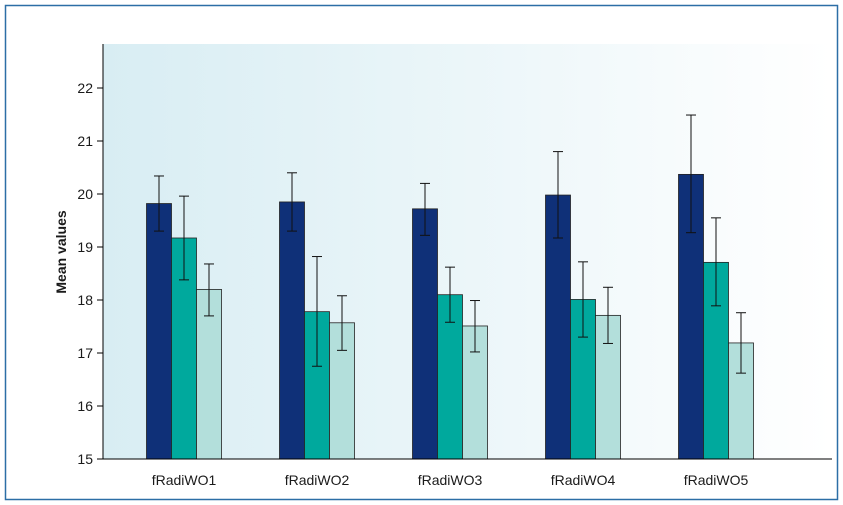  Describe the element at coordinates (85, 406) in the screenshot. I see `y-tick-label: 16` at that location.